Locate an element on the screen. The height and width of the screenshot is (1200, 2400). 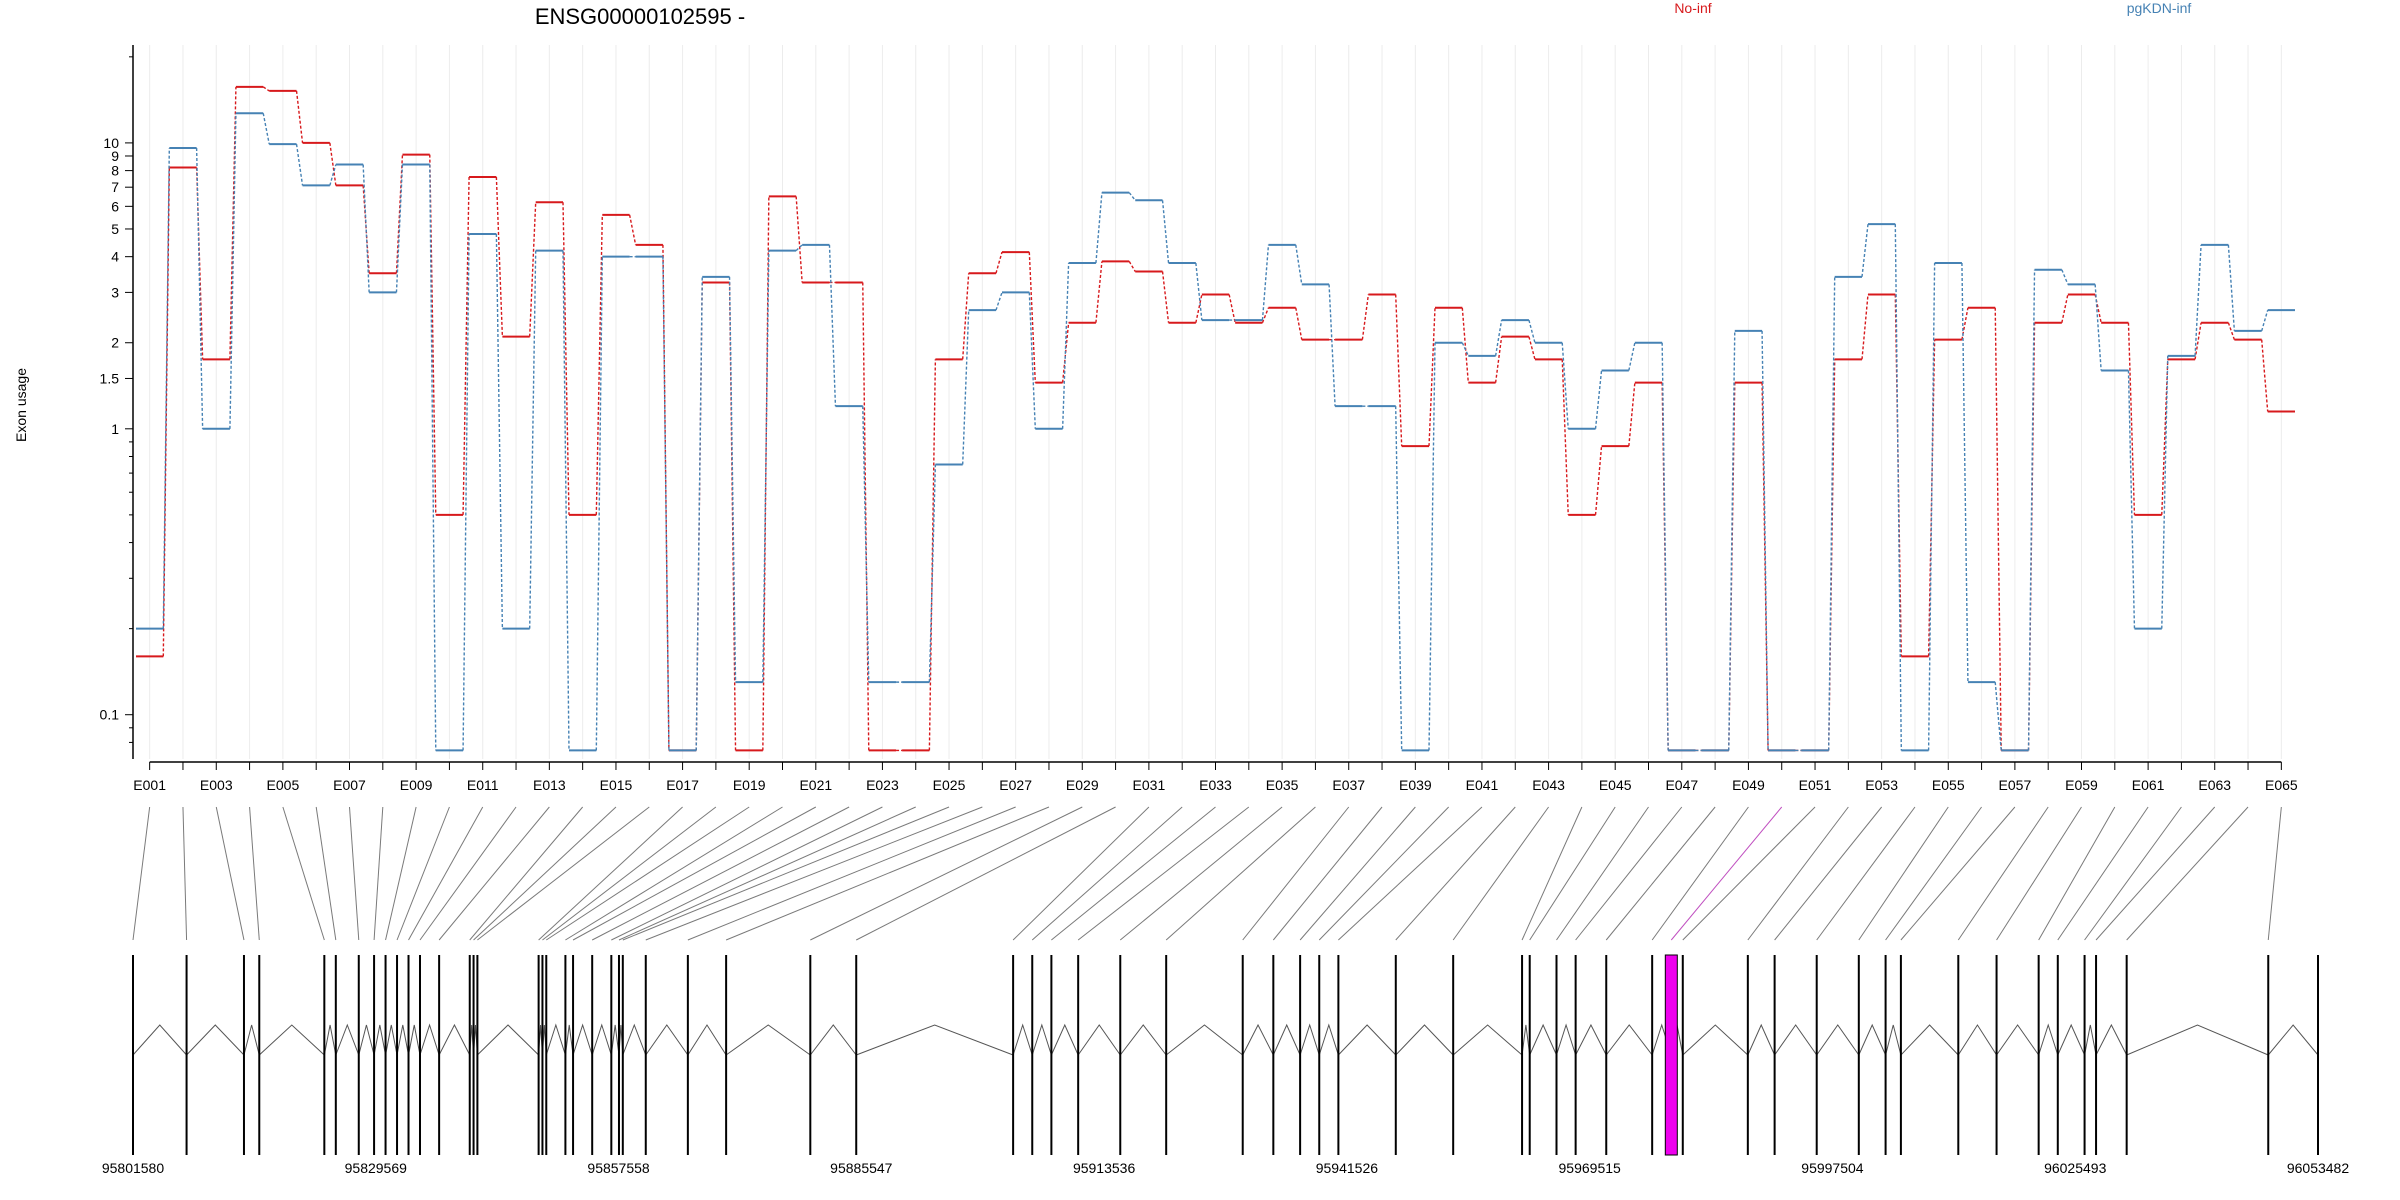
y-tick-label: 4 is located at coordinates (115, 257).